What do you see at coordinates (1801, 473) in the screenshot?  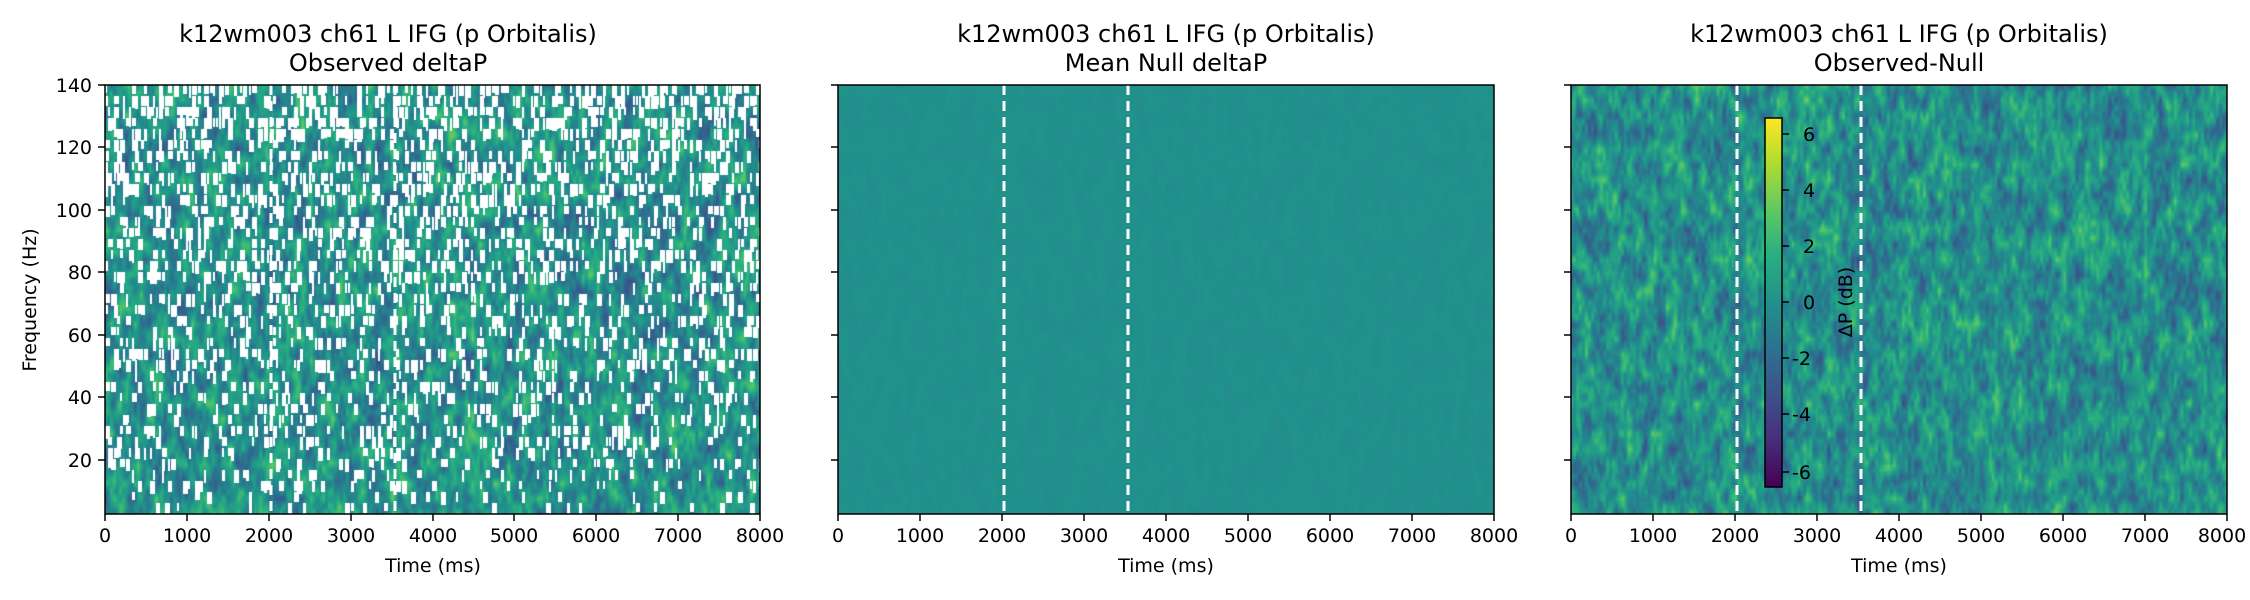 I see `colorbar-tick-label: -6` at bounding box center [1801, 473].